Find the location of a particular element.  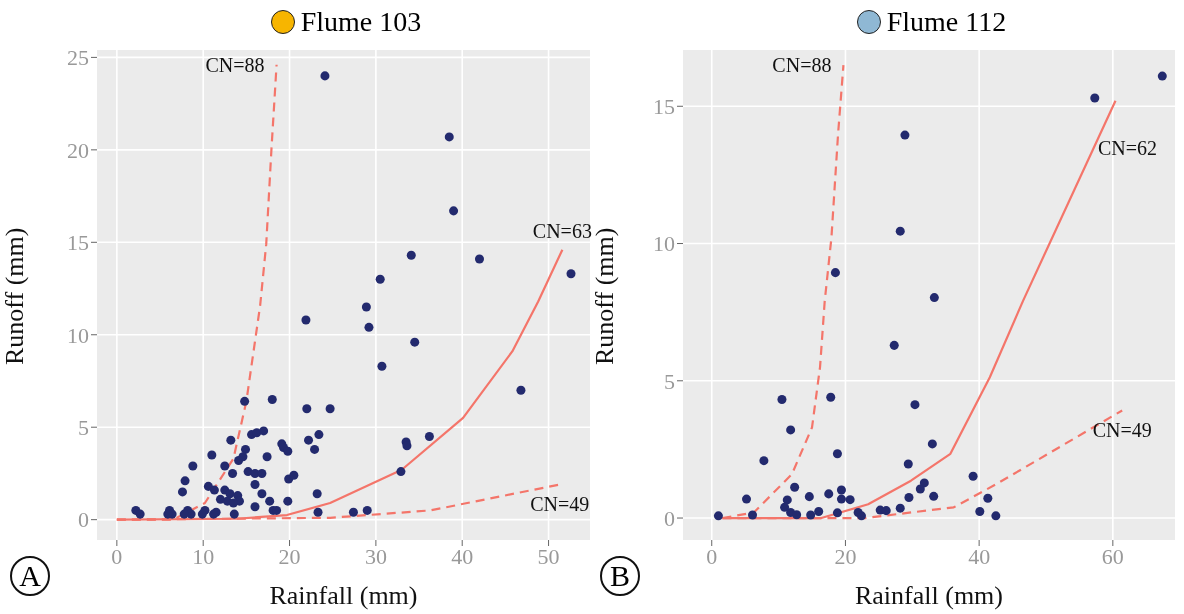

y-tick-label: 20 is located at coordinates (78, 150).